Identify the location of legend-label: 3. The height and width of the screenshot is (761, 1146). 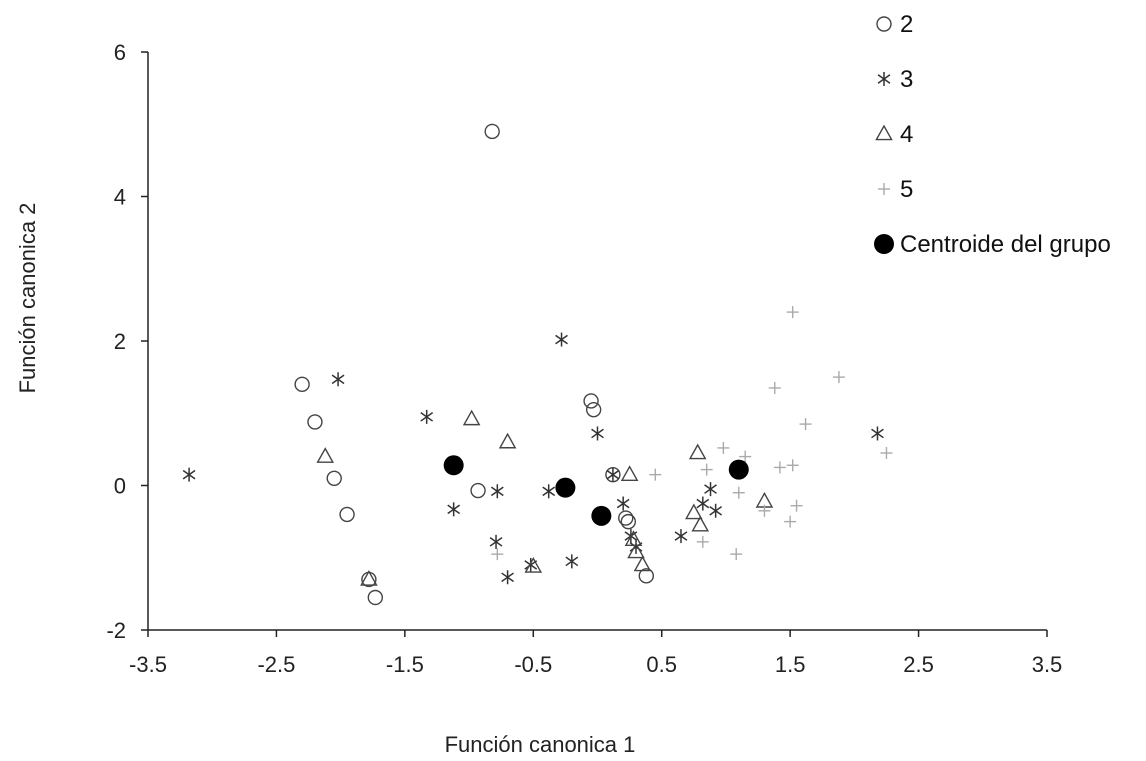
(906, 79).